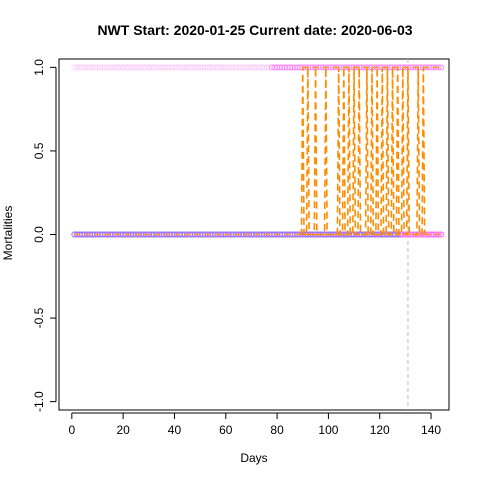  What do you see at coordinates (328, 430) in the screenshot?
I see `x-tick-label: 100` at bounding box center [328, 430].